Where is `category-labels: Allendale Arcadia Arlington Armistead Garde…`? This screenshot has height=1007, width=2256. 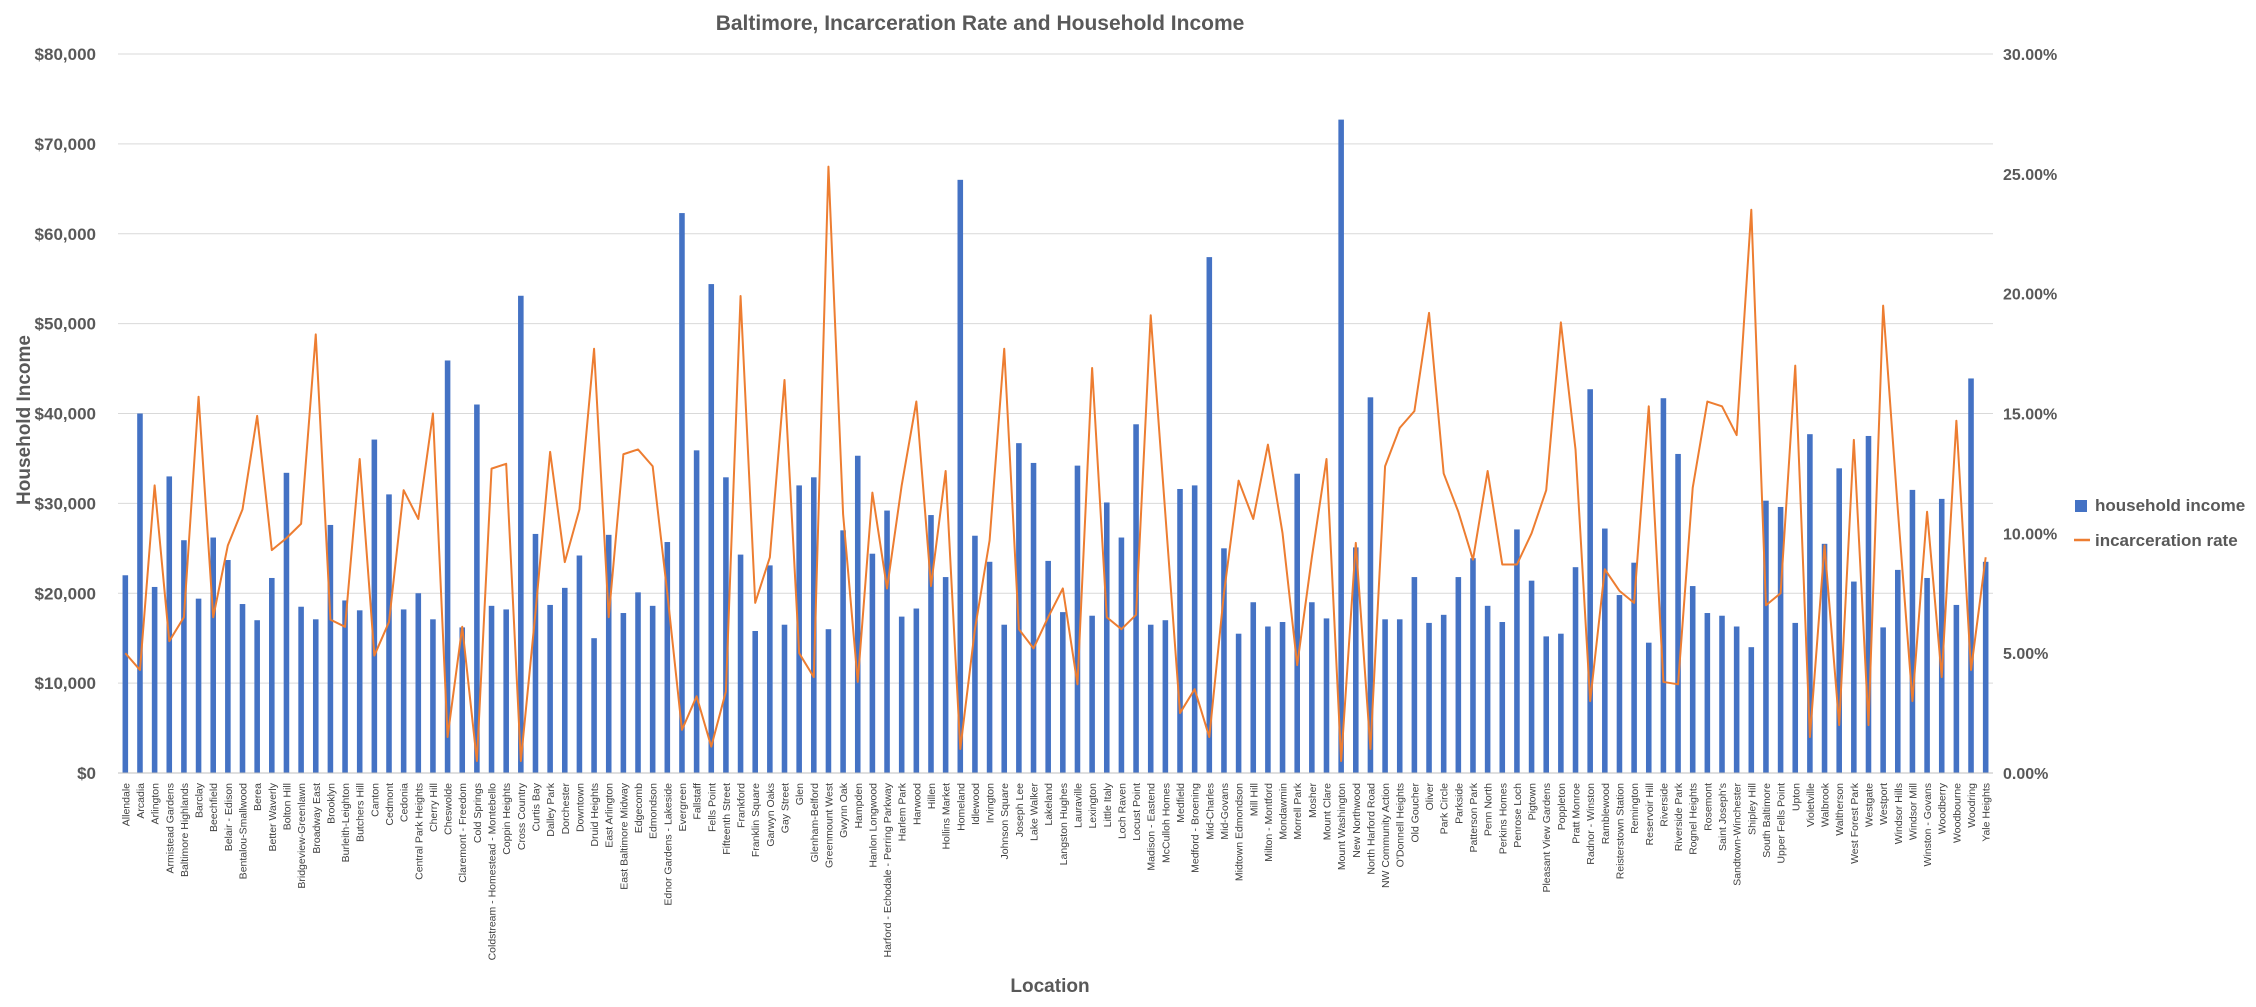 category-labels: Allendale Arcadia Arlington Armistead Garde… is located at coordinates (1056, 871).